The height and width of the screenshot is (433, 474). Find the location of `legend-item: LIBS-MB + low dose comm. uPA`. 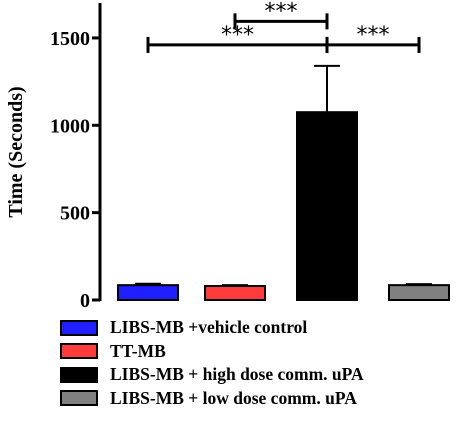

legend-item: LIBS-MB + low dose comm. uPA is located at coordinates (265, 399).